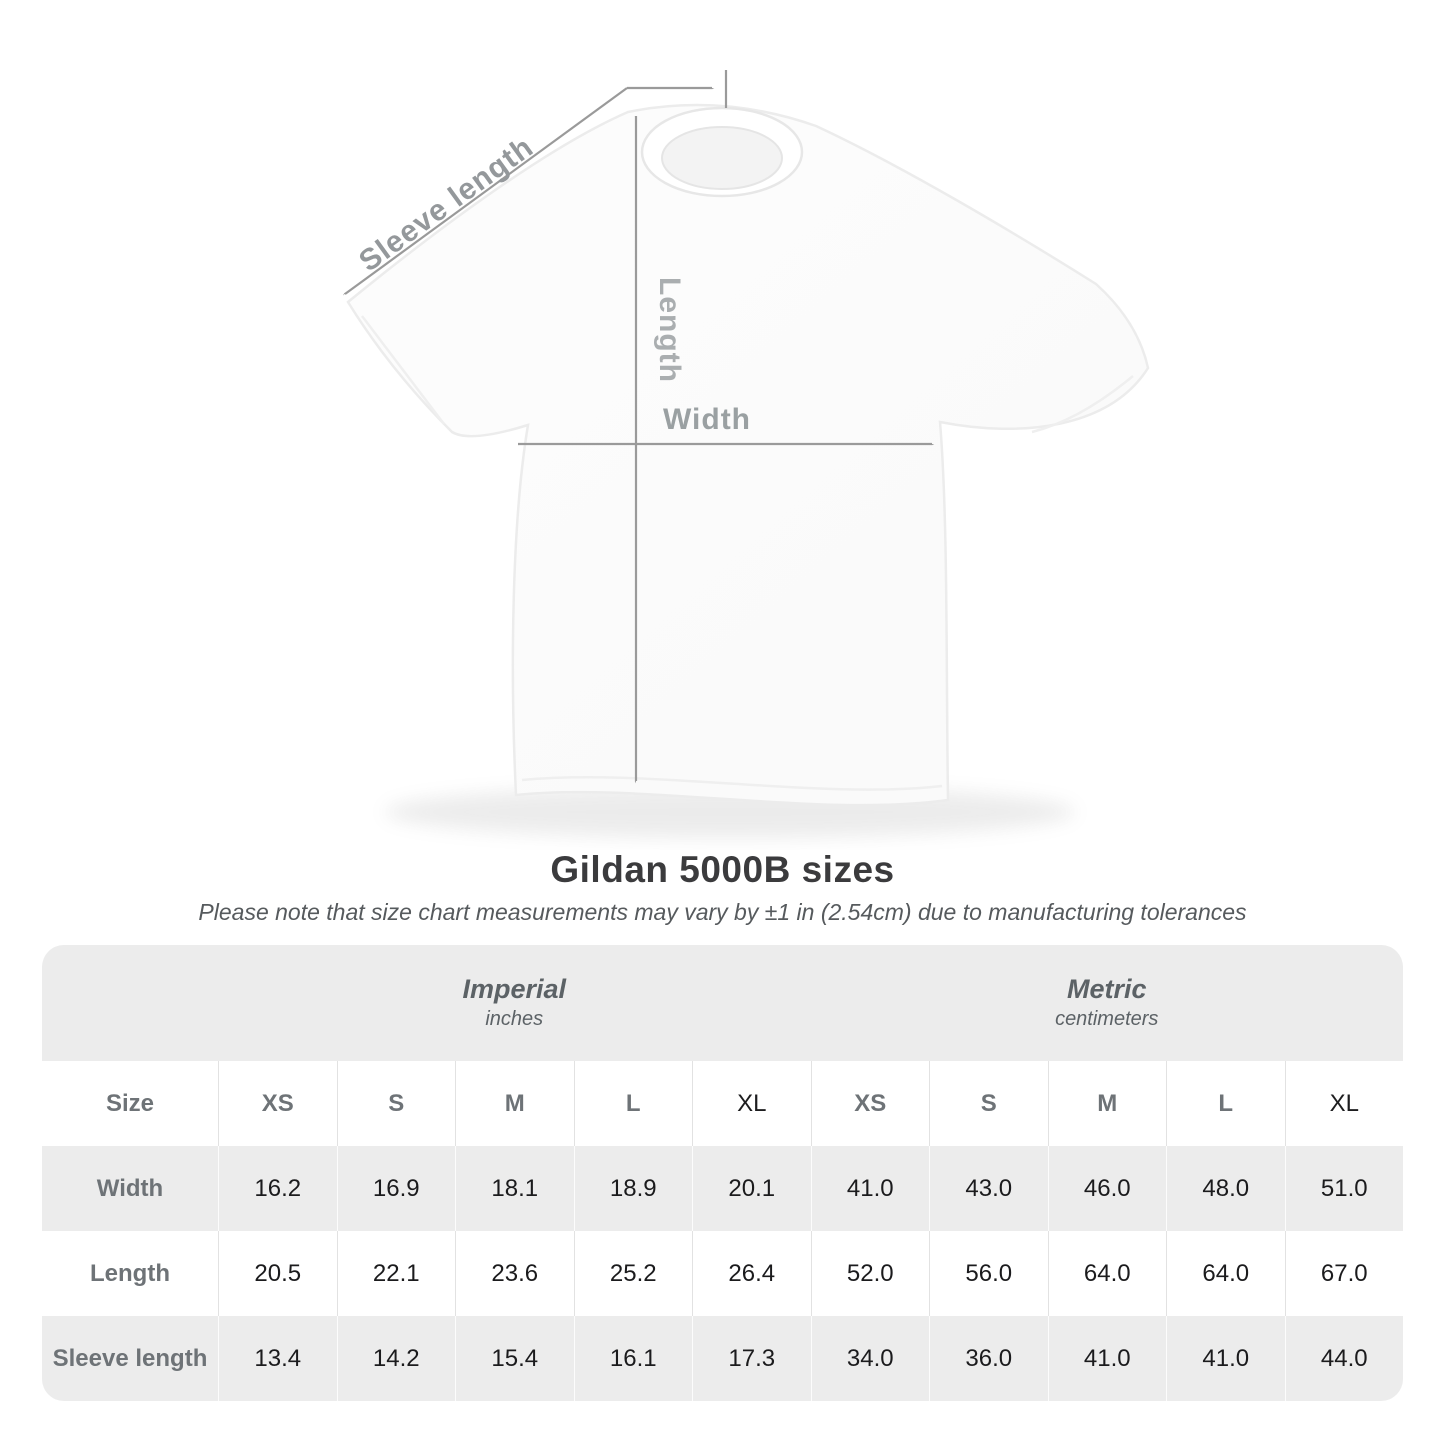  What do you see at coordinates (633, 1273) in the screenshot?
I see `value-cell: 25.2` at bounding box center [633, 1273].